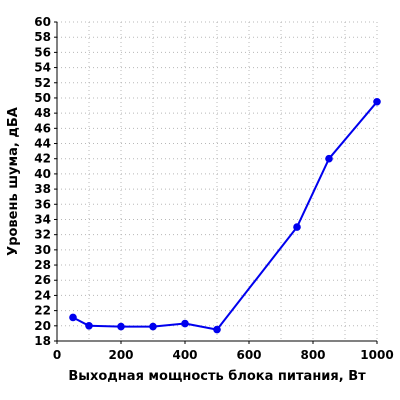 The width and height of the screenshot is (400, 400). I want to click on y-tick-label: 46, so click(42, 128).